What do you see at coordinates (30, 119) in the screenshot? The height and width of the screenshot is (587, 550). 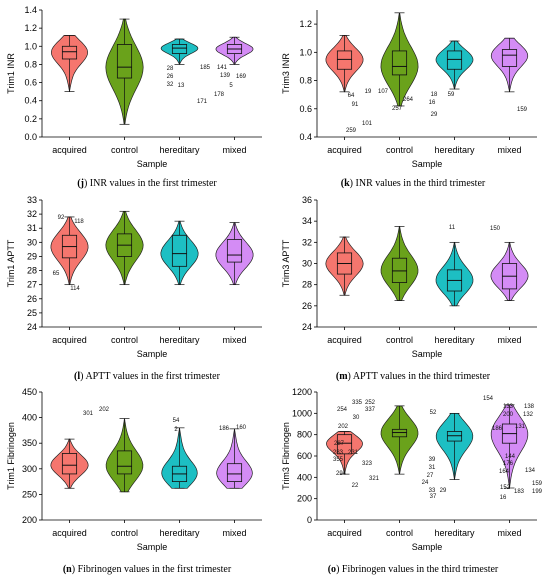 I see `y-tick-label: 0.2` at bounding box center [30, 119].